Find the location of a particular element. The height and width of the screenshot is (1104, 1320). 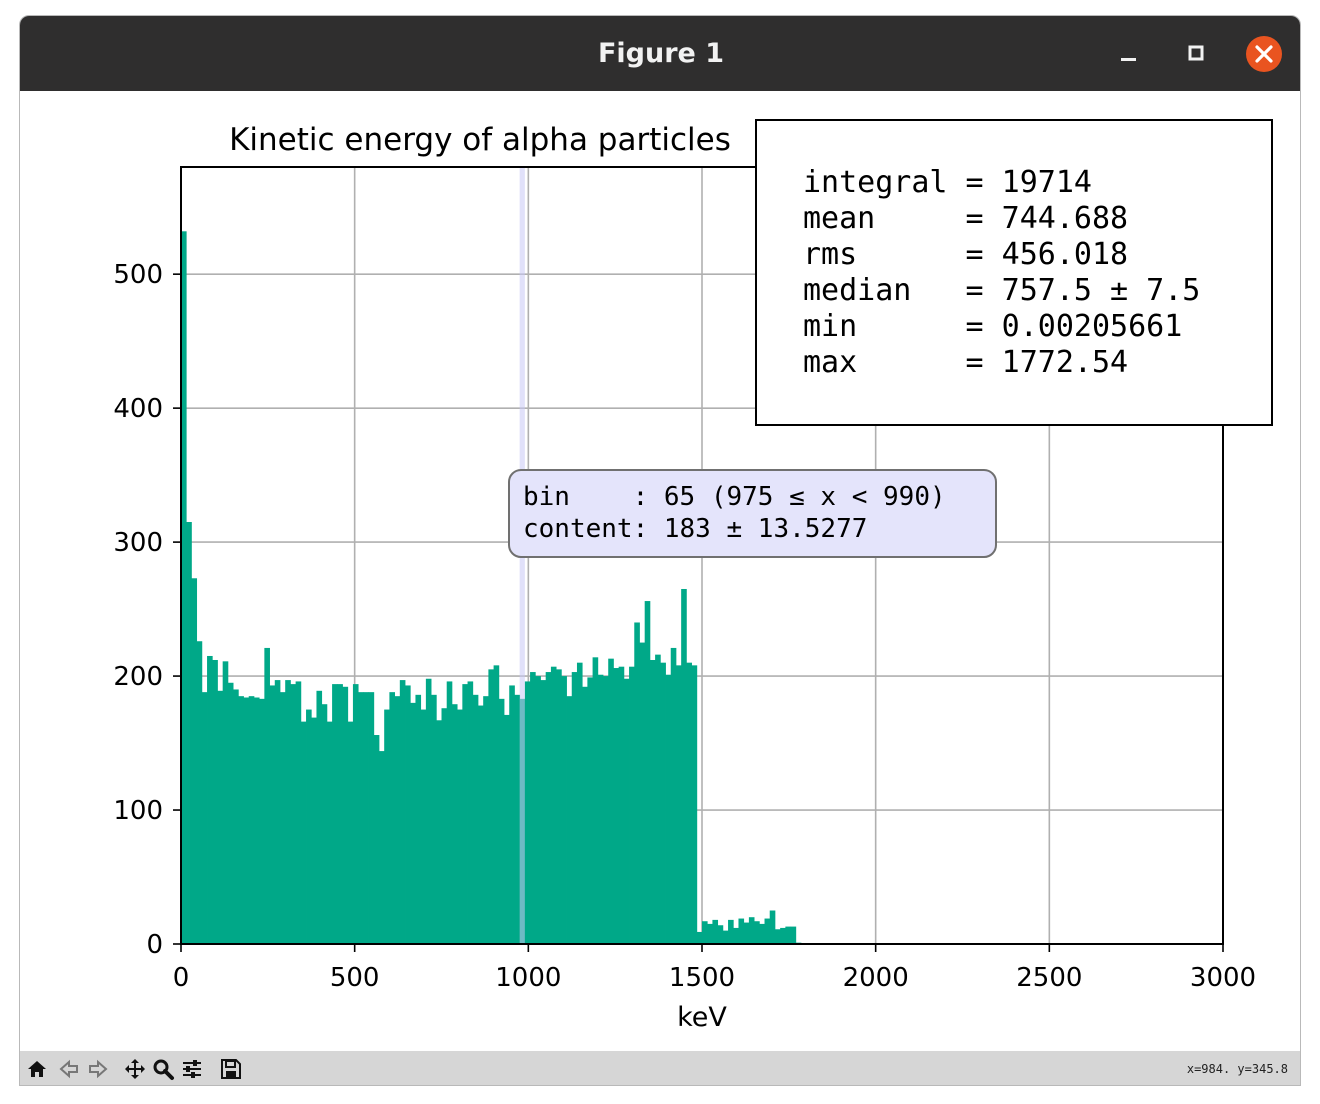

y-axis-ticks: 0 100 200 300 400 500 is located at coordinates (147, 610).